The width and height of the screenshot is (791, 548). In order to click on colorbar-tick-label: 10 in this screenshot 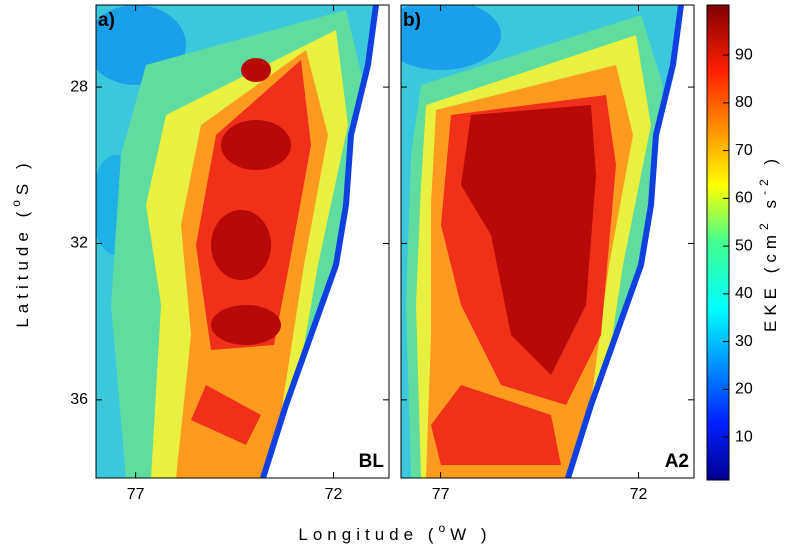, I will do `click(744, 436)`.